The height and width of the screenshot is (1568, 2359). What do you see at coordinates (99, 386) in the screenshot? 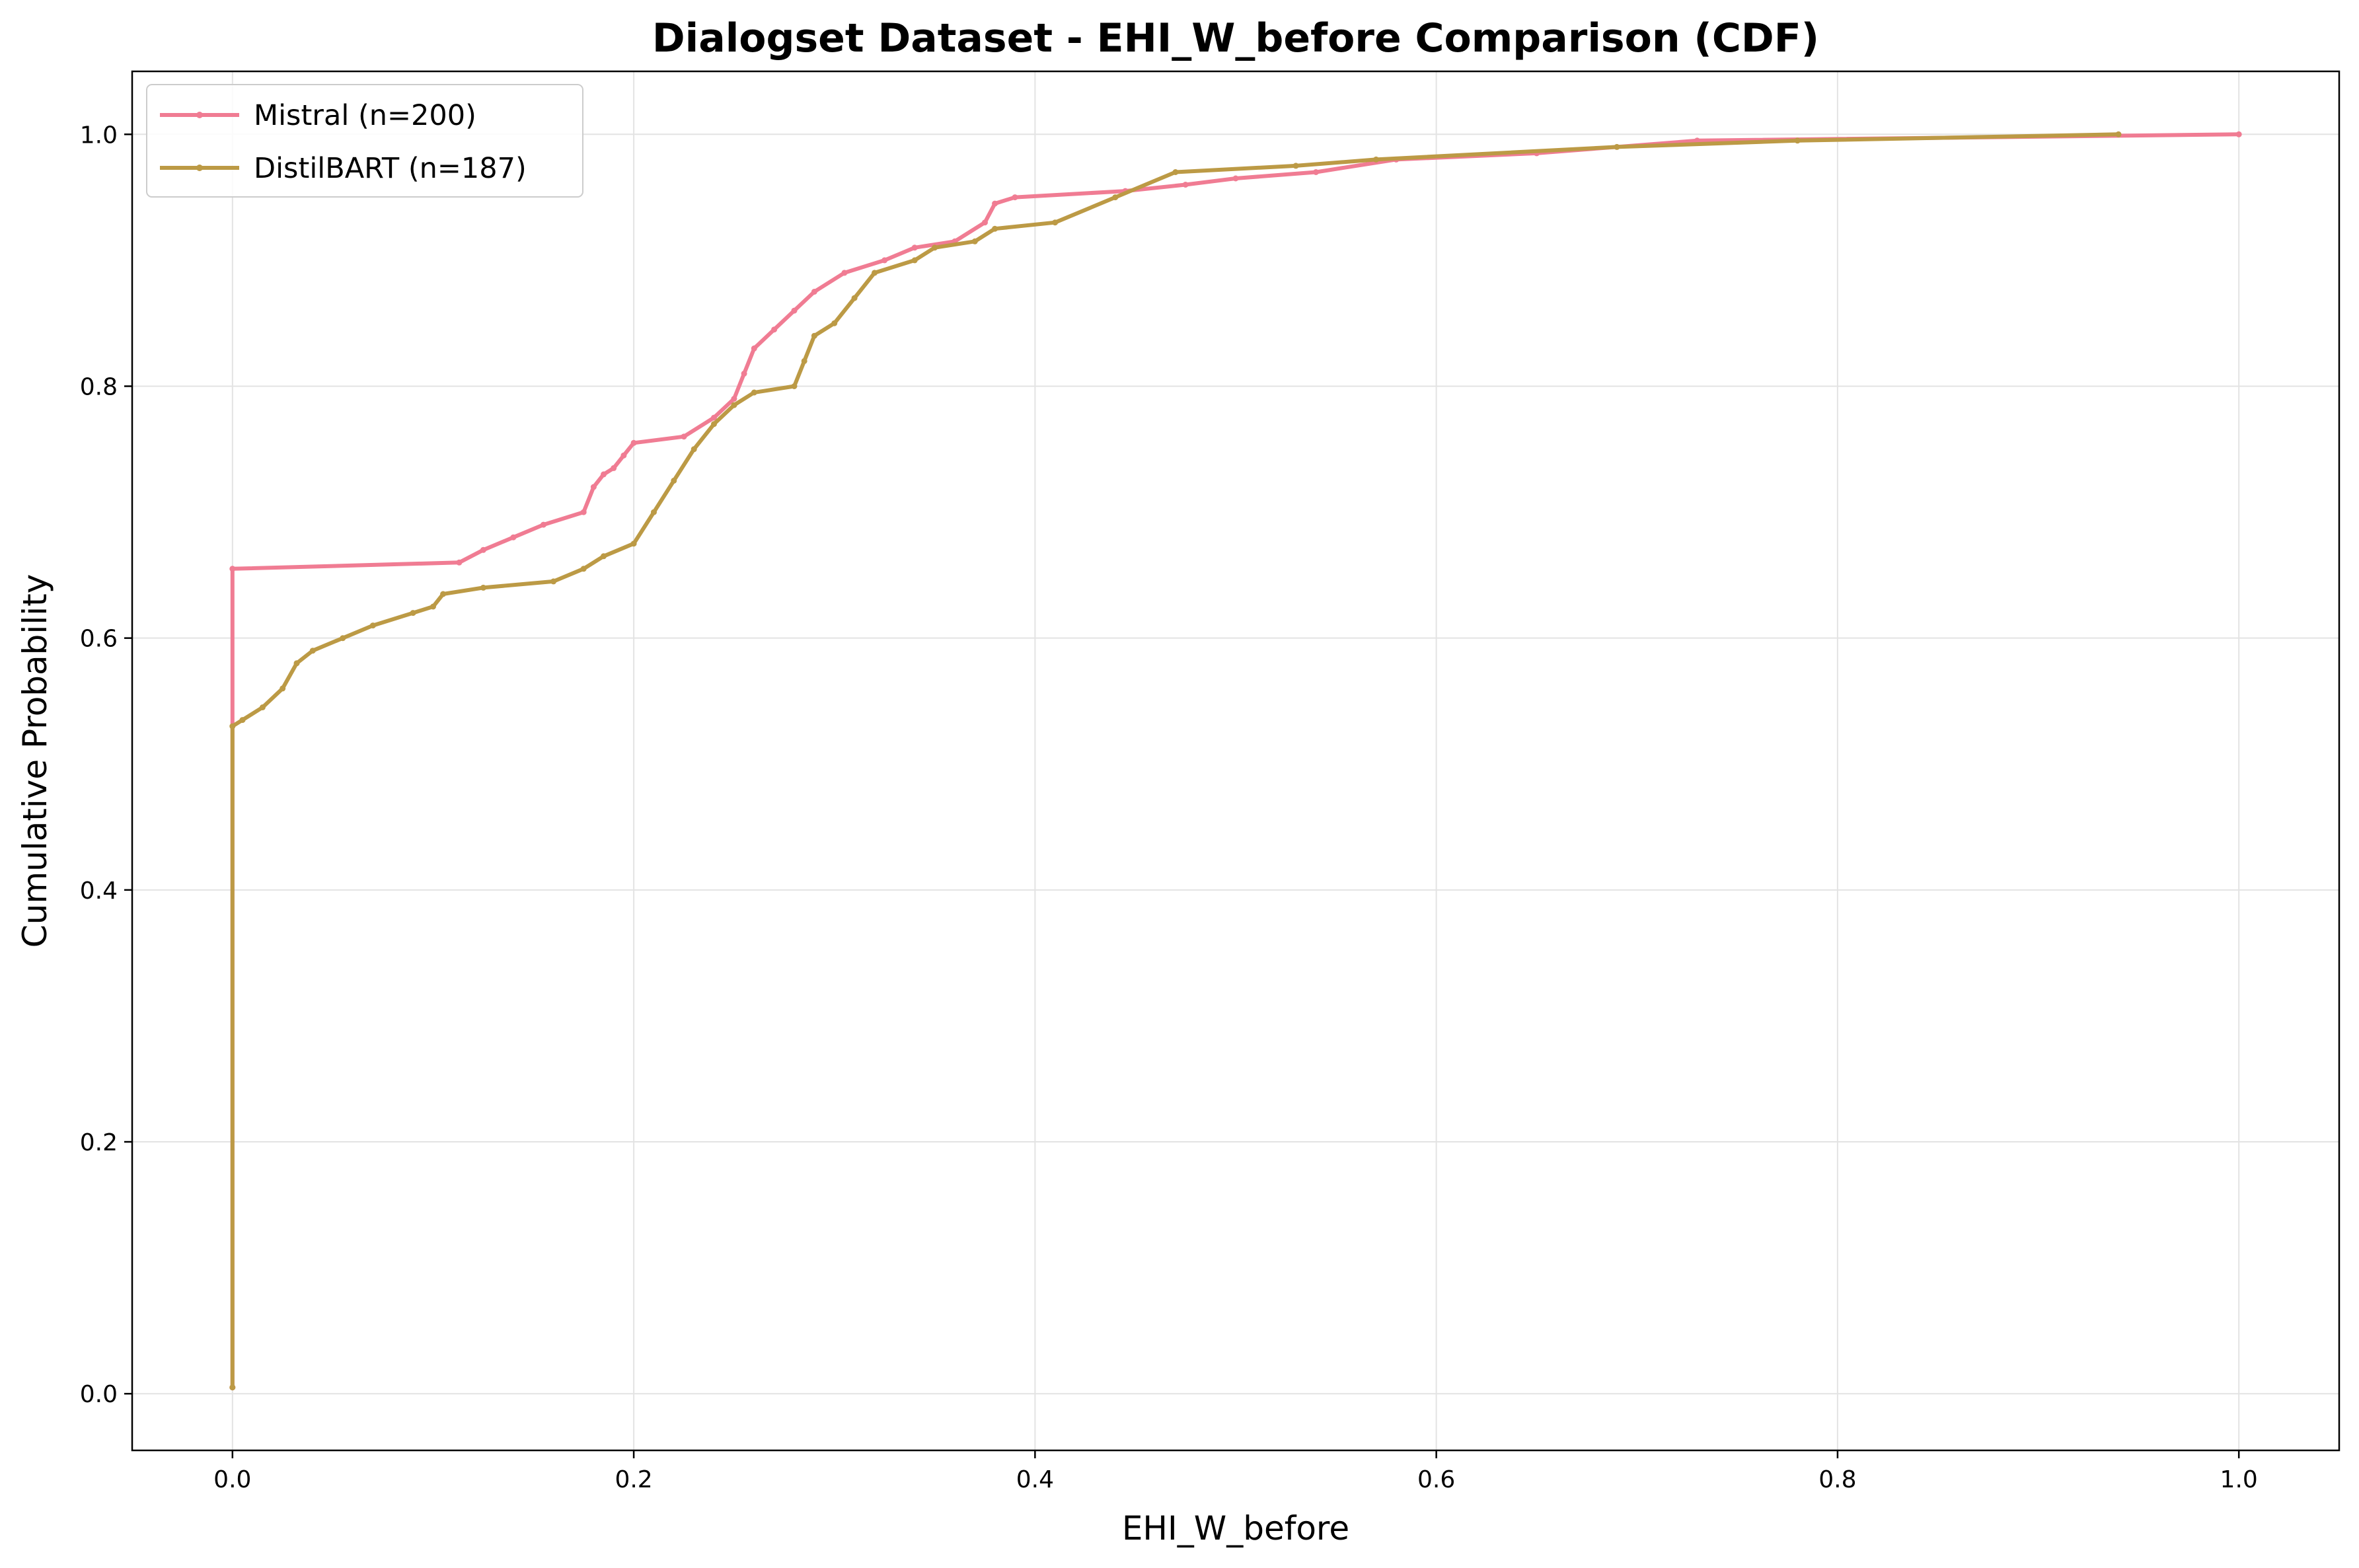
I see `y-tick-label: 0.8` at bounding box center [99, 386].